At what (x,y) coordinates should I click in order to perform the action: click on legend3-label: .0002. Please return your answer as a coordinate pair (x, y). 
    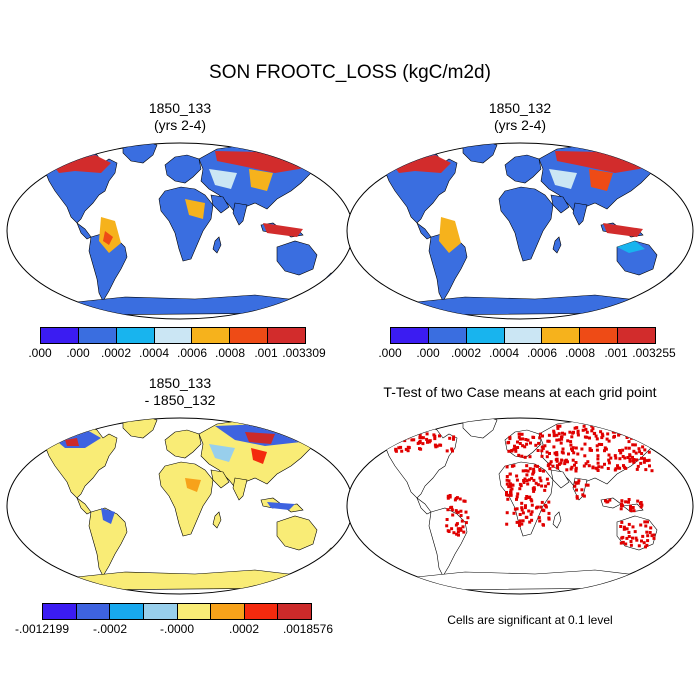
    Looking at the image, I should click on (244, 629).